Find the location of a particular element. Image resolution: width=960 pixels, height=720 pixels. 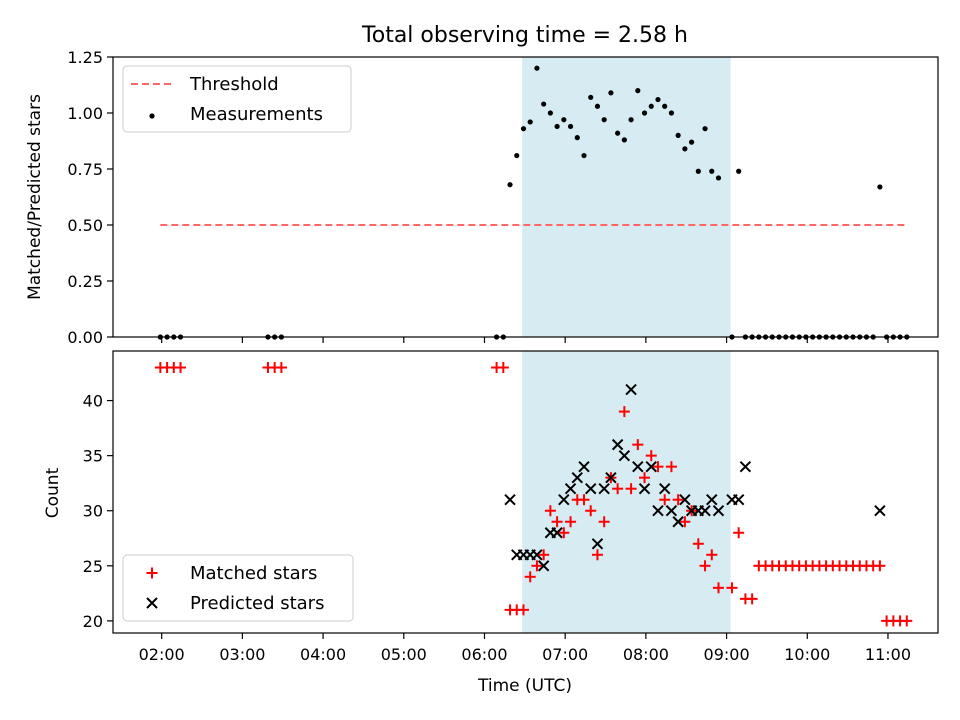

legend-top-box is located at coordinates (237, 99).